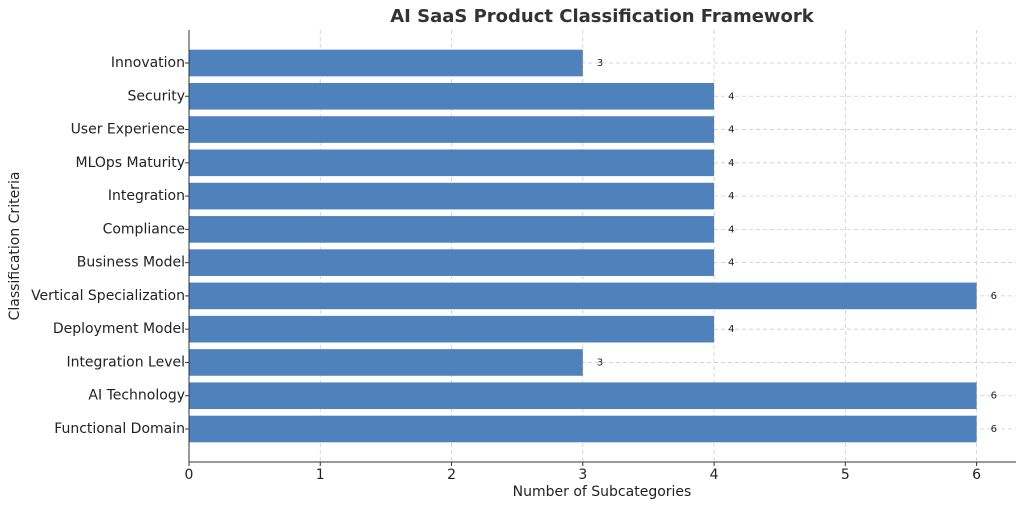 The image size is (1024, 508). What do you see at coordinates (119, 429) in the screenshot?
I see `y-tick-label: Functional Domain` at bounding box center [119, 429].